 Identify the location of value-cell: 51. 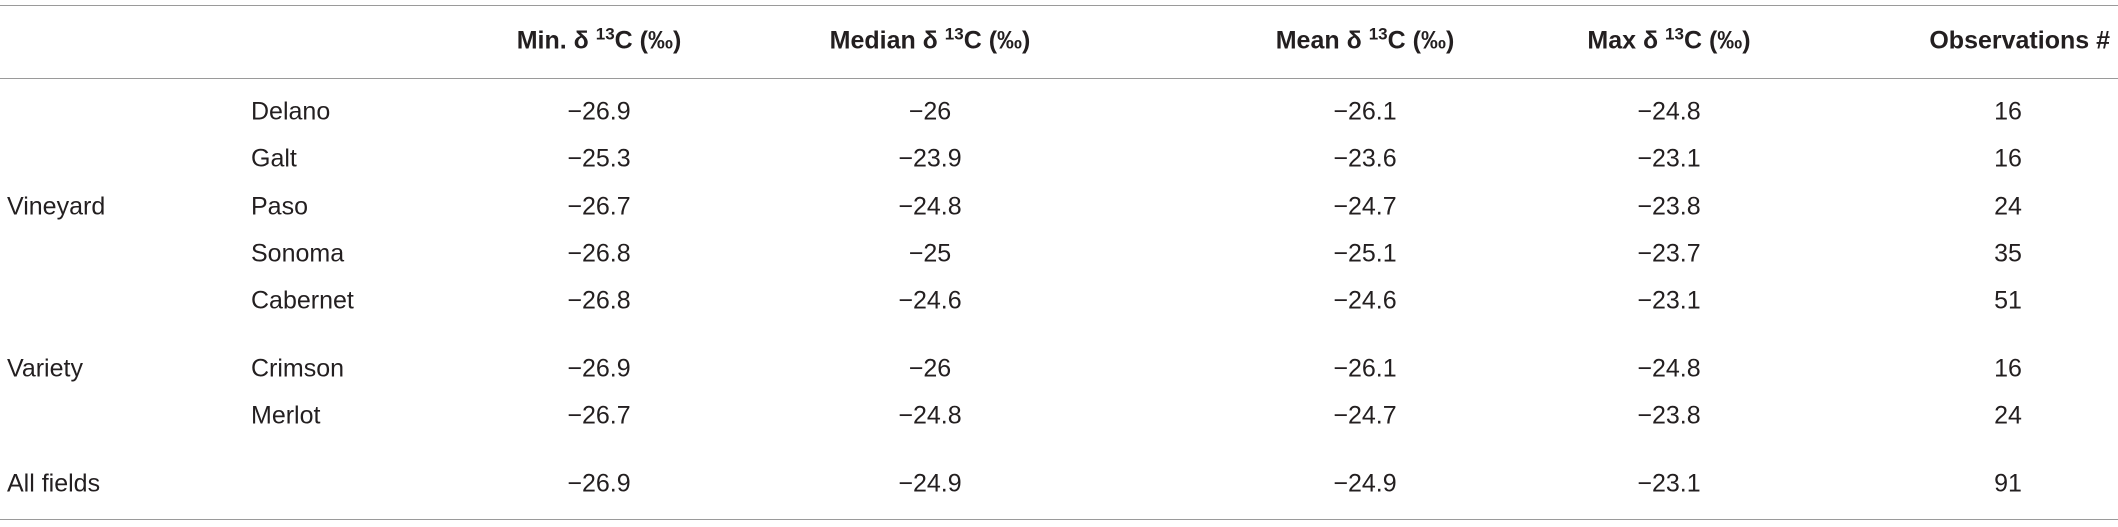
(2008, 300).